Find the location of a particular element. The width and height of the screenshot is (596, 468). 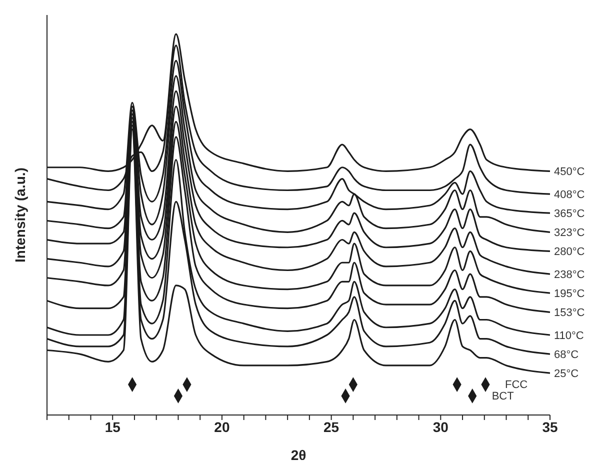

series-label: 450°C is located at coordinates (569, 172).